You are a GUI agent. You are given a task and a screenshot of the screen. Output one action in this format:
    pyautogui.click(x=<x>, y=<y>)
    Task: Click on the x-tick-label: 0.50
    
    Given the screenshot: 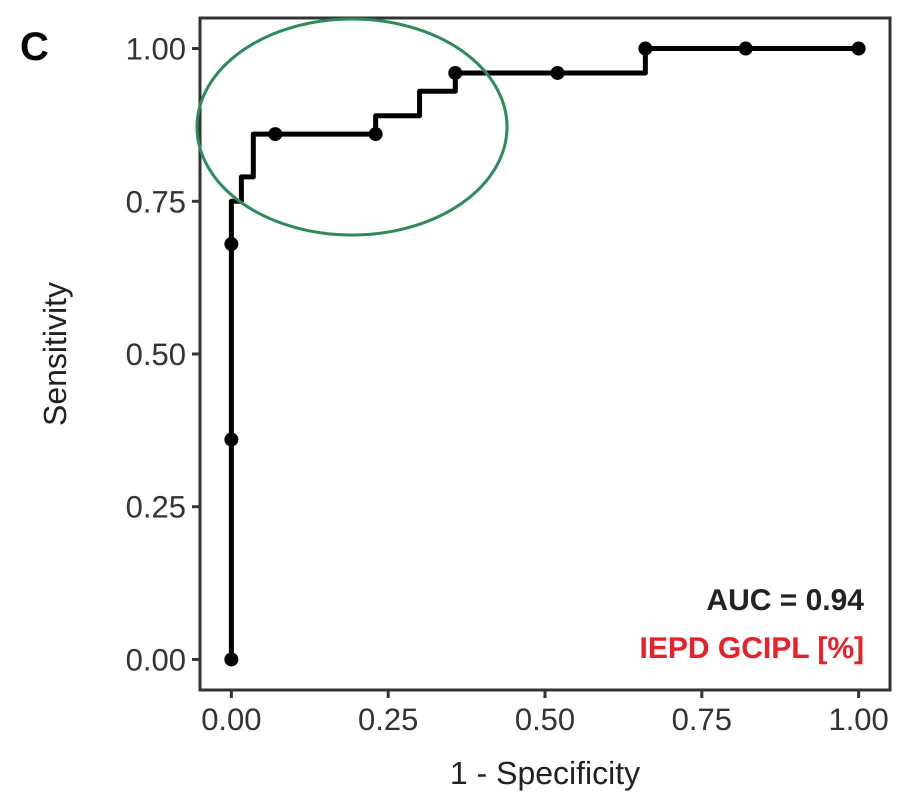 What is the action you would take?
    pyautogui.click(x=545, y=719)
    